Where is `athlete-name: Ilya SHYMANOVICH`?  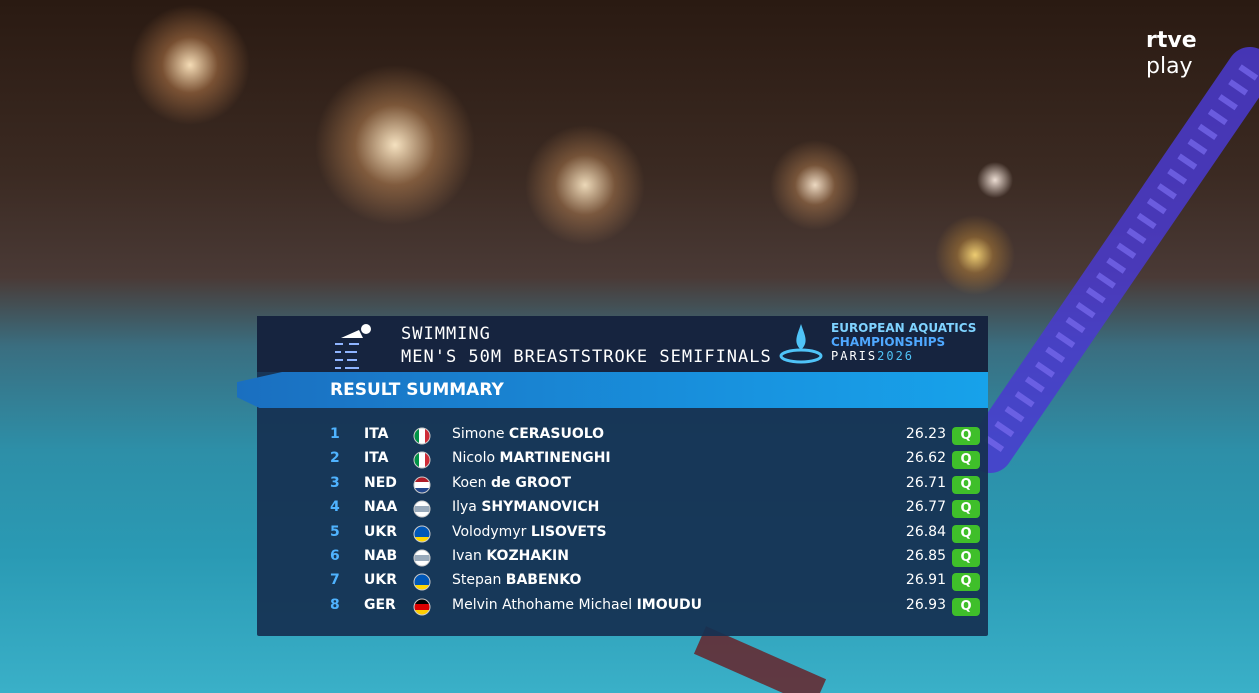
athlete-name: Ilya SHYMANOVICH is located at coordinates (525, 507).